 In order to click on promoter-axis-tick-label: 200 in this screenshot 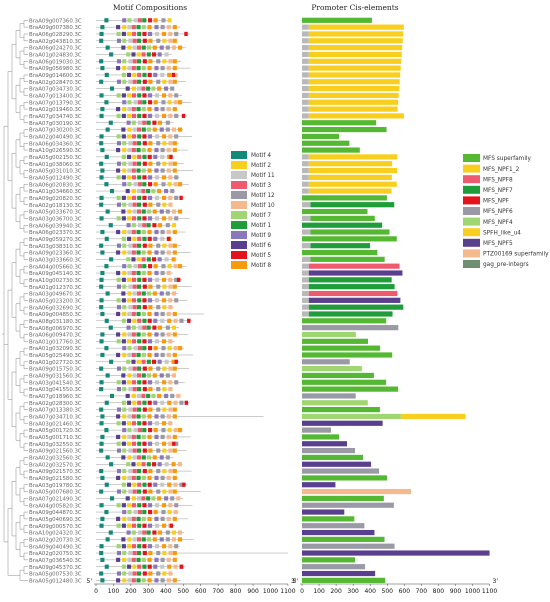, I will do `click(336, 591)`.